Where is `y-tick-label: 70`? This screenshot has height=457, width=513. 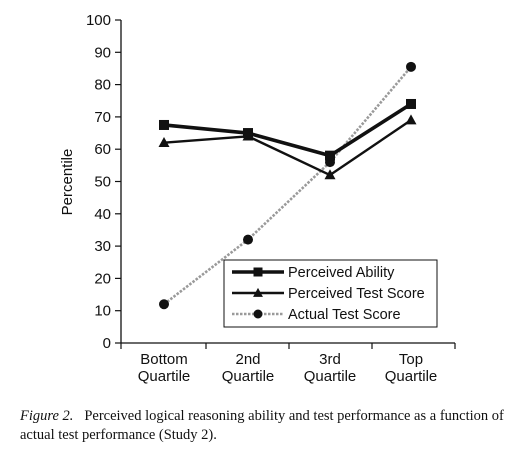
y-tick-label: 70 is located at coordinates (102, 117).